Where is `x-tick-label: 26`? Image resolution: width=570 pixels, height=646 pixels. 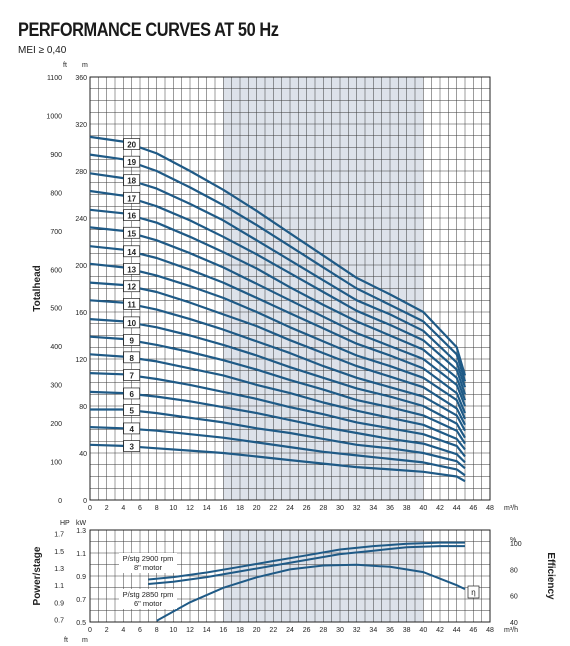 x-tick-label: 26 is located at coordinates (307, 508).